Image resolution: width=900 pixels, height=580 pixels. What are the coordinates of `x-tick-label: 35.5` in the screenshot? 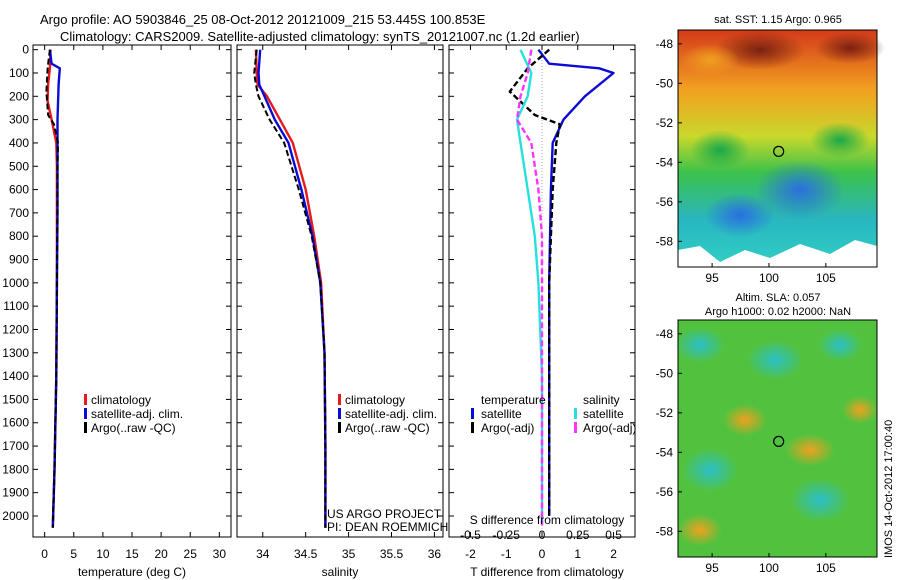 It's located at (392, 554).